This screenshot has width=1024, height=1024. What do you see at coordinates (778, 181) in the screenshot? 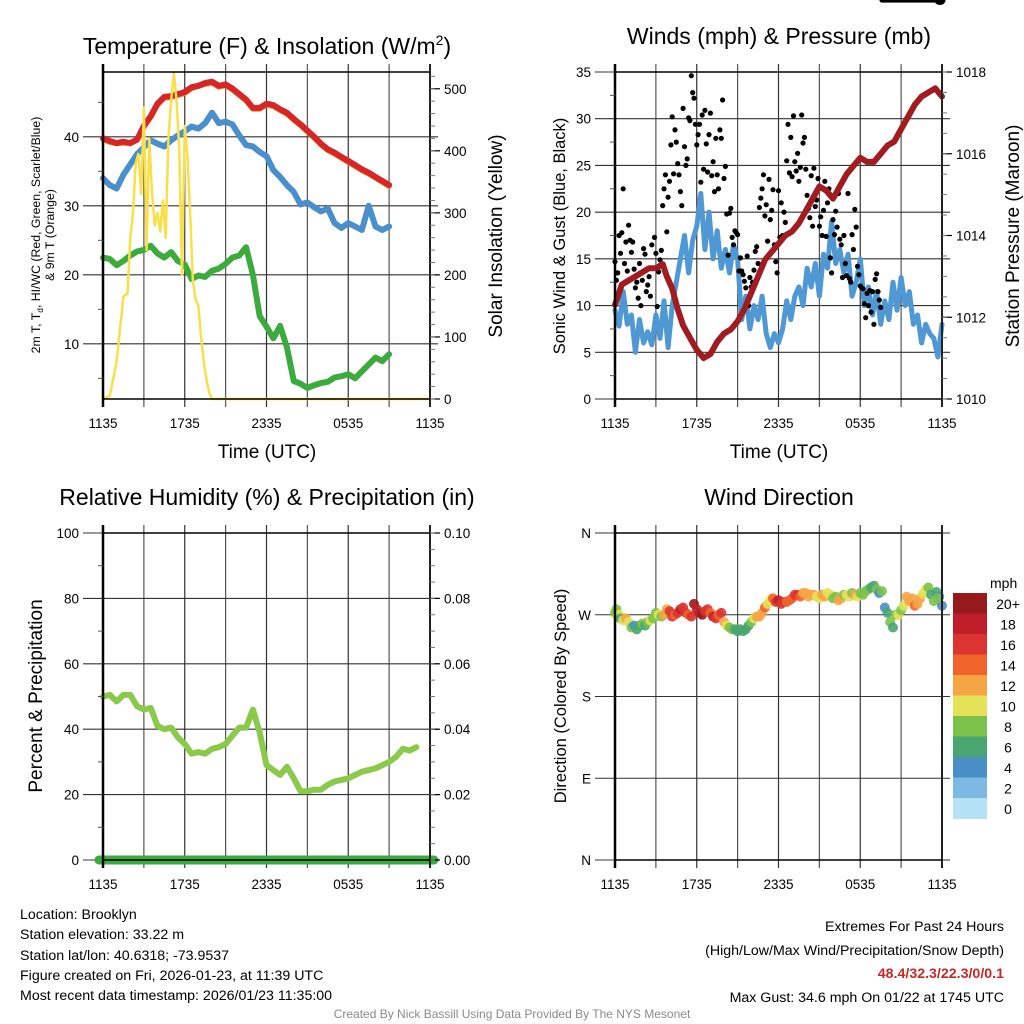
I see `winds-series` at bounding box center [778, 181].